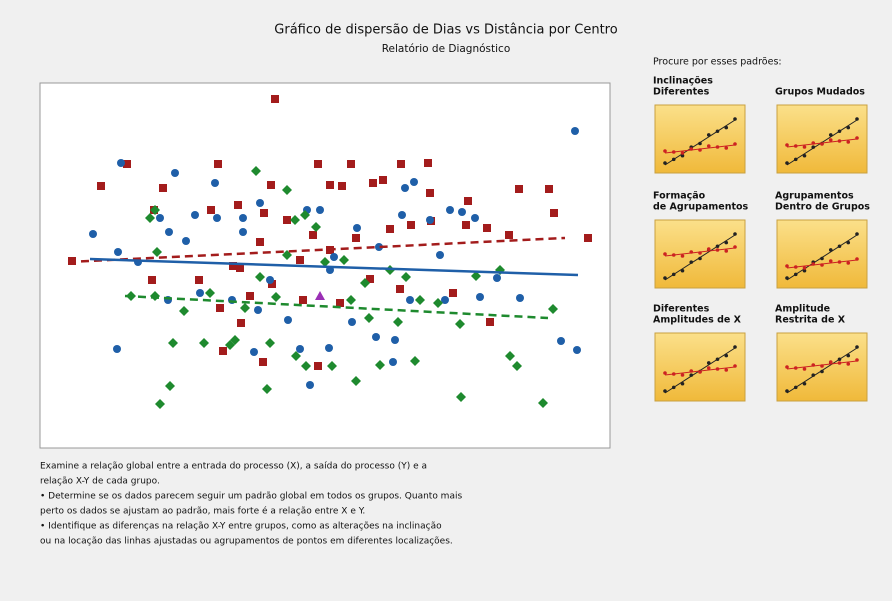 This screenshot has width=892, height=601. I want to click on pattern-label: Diferentes, so click(681, 92).